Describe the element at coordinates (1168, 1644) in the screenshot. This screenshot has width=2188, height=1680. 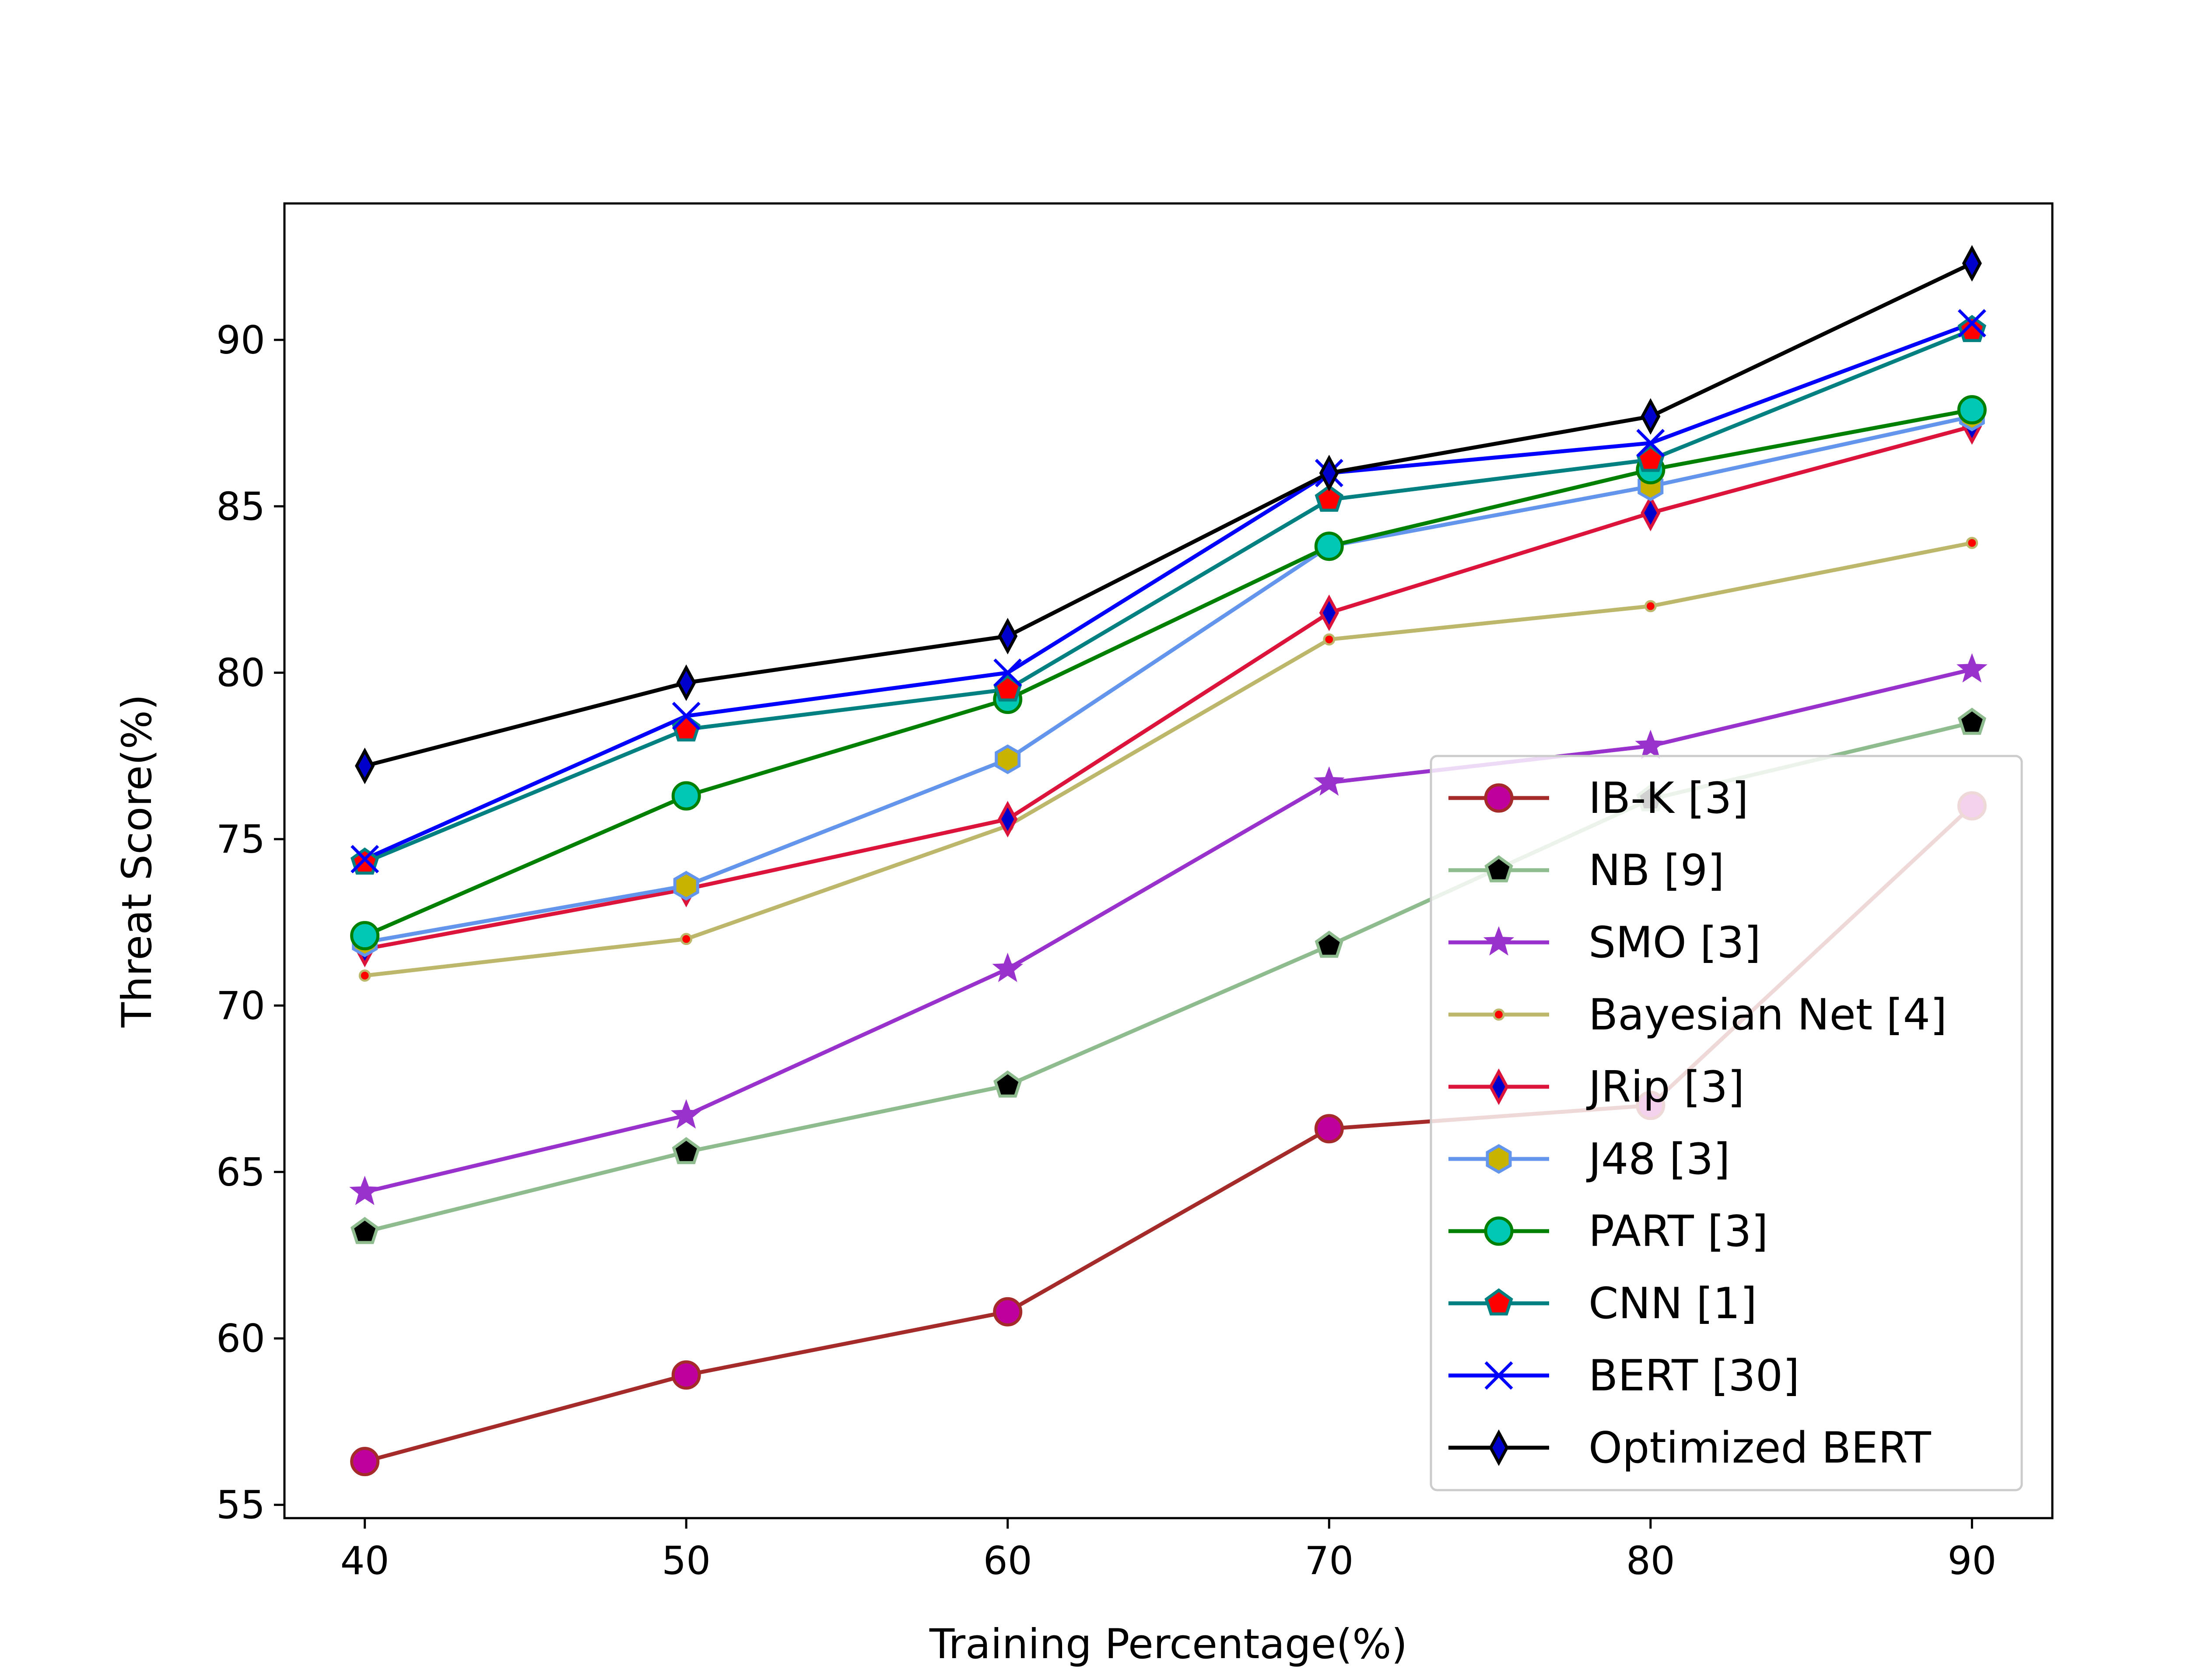
I see `x-axis-label: Training Percentage(%)` at that location.